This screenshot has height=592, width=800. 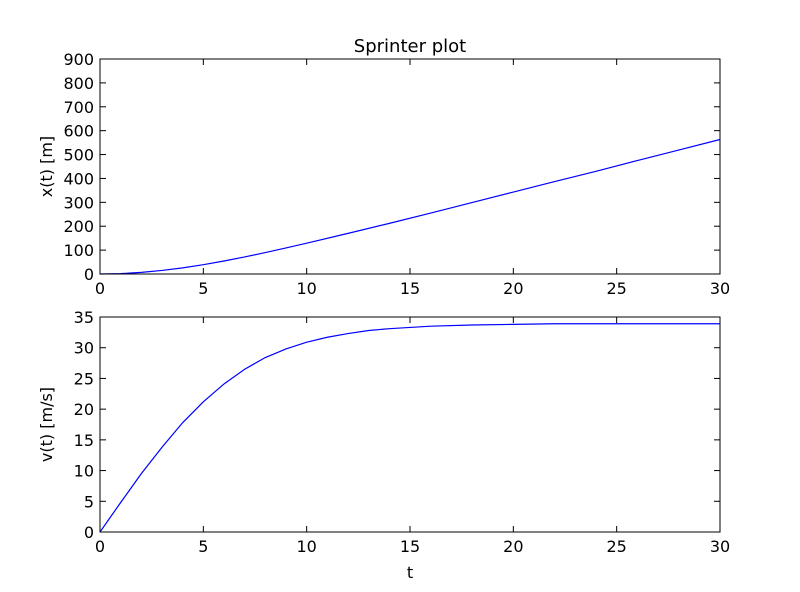 I want to click on y-tick-label: 200, so click(x=78, y=226).